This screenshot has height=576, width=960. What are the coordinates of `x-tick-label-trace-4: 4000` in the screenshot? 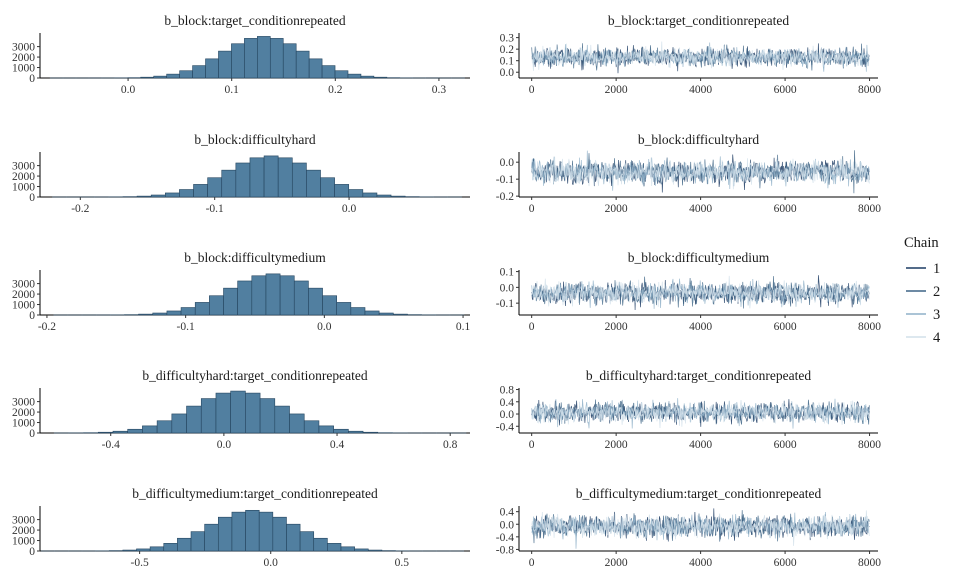 It's located at (700, 445).